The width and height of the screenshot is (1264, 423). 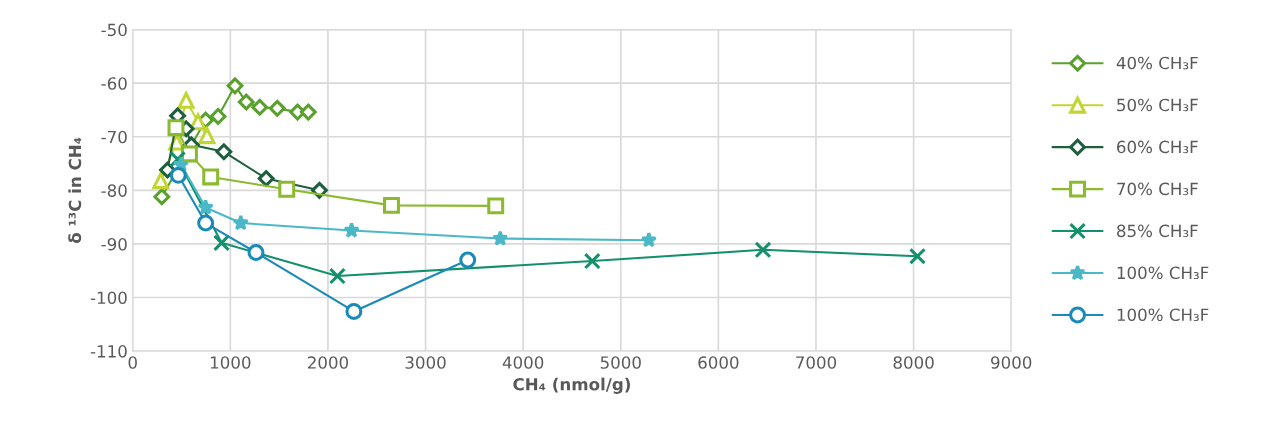 I want to click on x-axis-title: CH₄ (nmol/g), so click(x=571, y=385).